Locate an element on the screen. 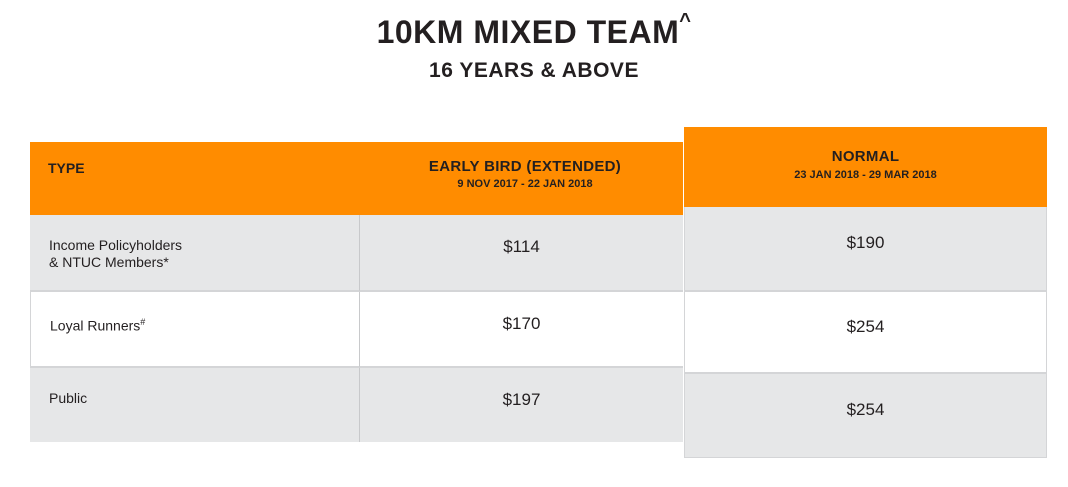  header-normal-label: NORMAL is located at coordinates (865, 156).